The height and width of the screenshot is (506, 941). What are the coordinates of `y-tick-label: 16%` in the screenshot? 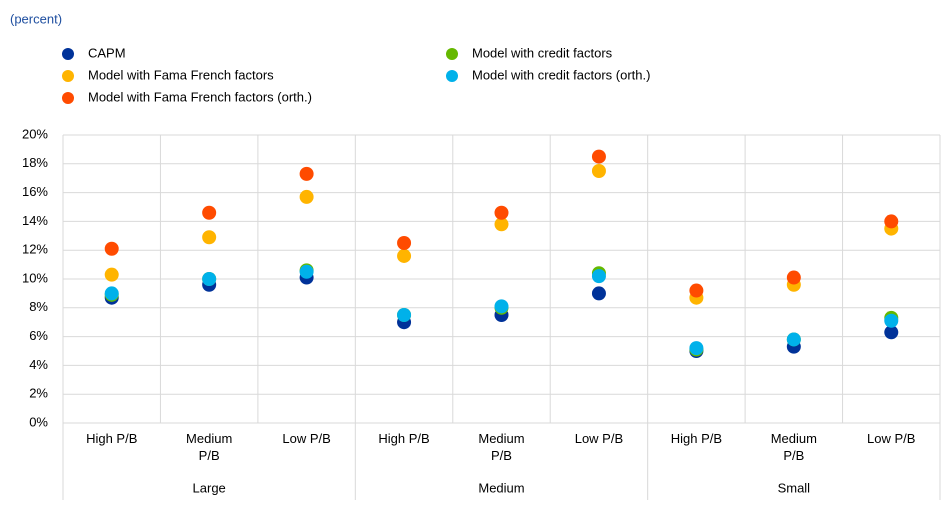 It's located at (35, 191).